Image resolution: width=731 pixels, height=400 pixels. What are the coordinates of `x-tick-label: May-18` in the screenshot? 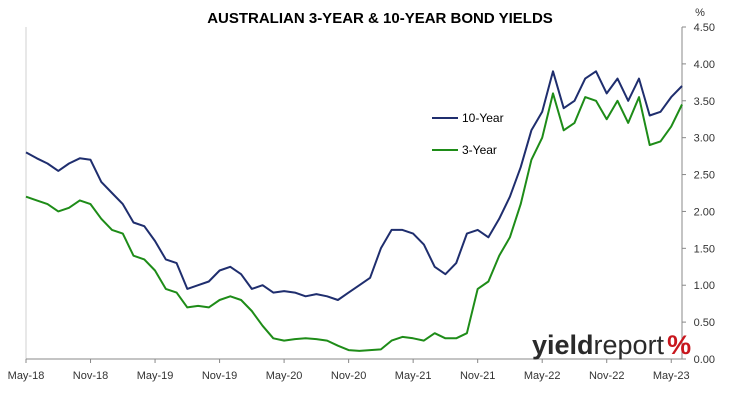 It's located at (26, 376).